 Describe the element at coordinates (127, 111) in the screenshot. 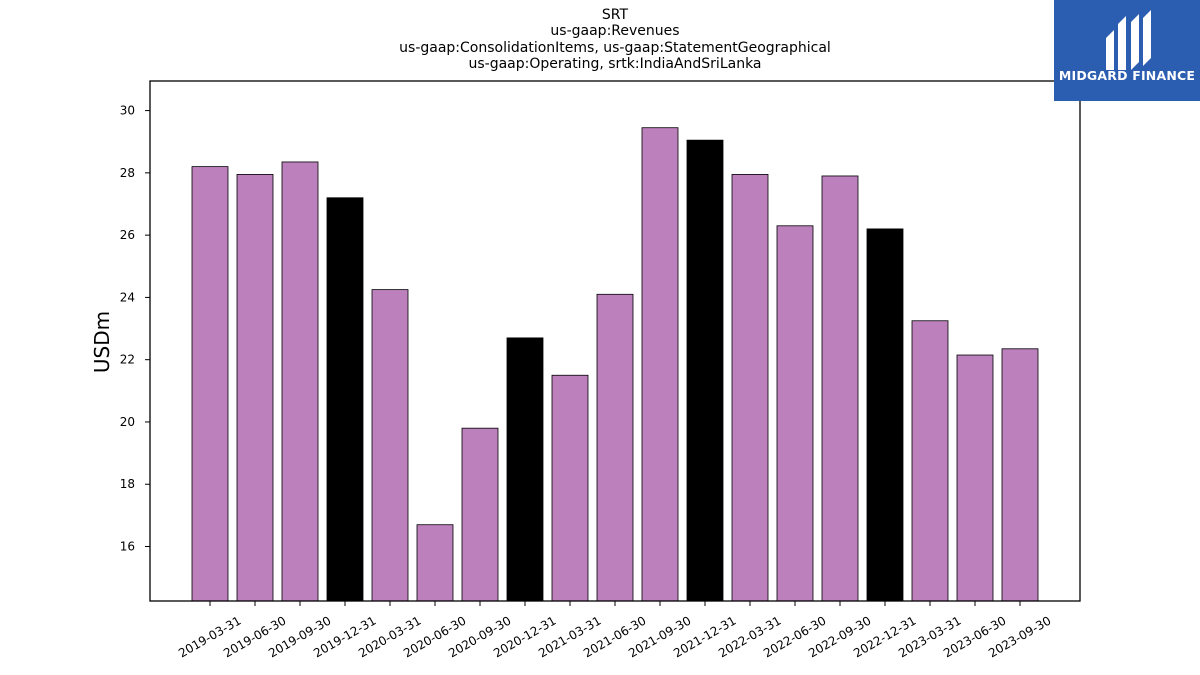

I see `y-tick-label: 30` at that location.